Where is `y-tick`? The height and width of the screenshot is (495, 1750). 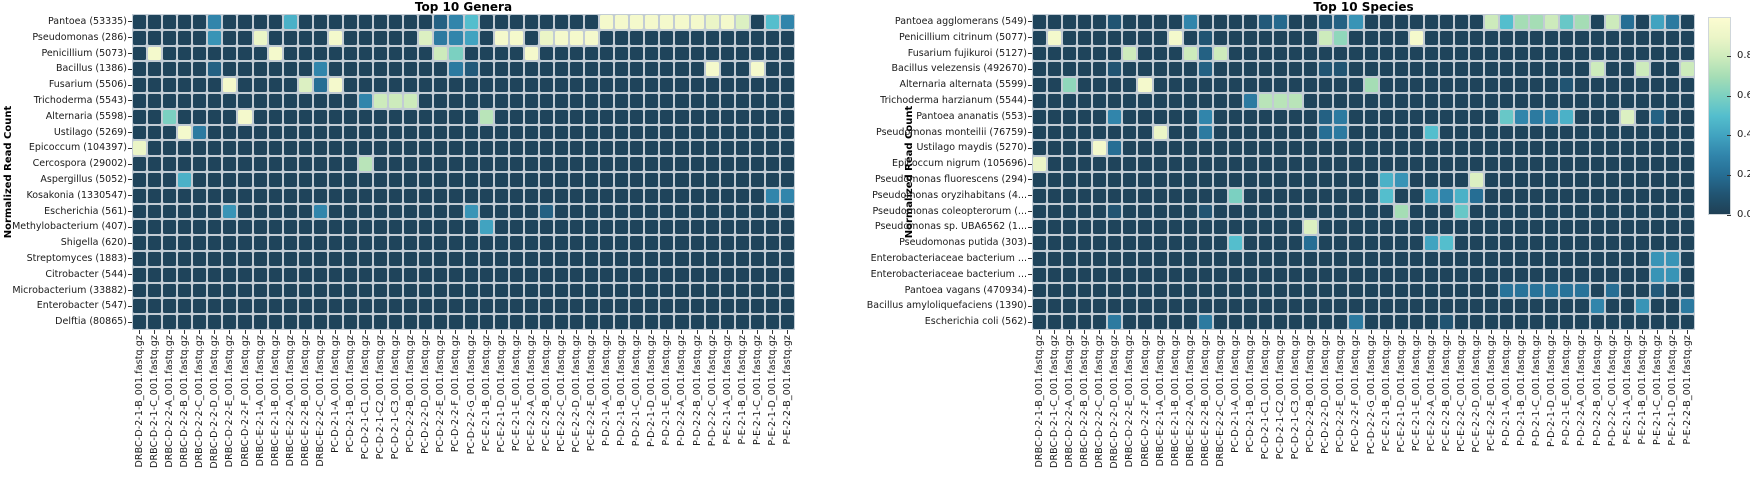
y-tick is located at coordinates (1030, 227).